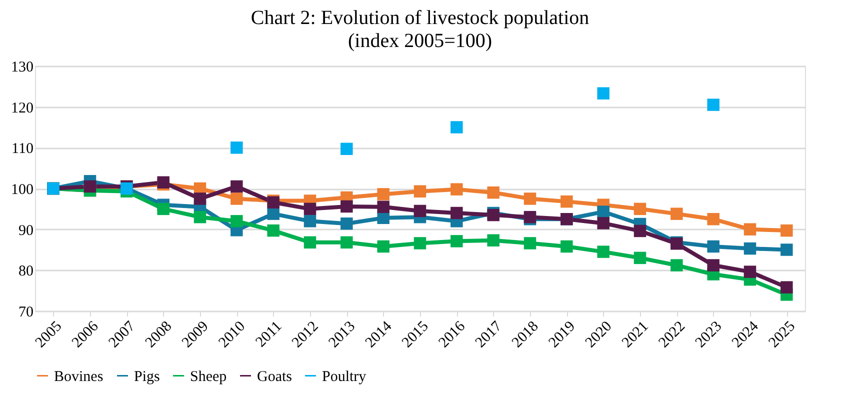 The image size is (866, 405). What do you see at coordinates (420, 41) in the screenshot?
I see `chart-subtitle: (index 2005=100)` at bounding box center [420, 41].